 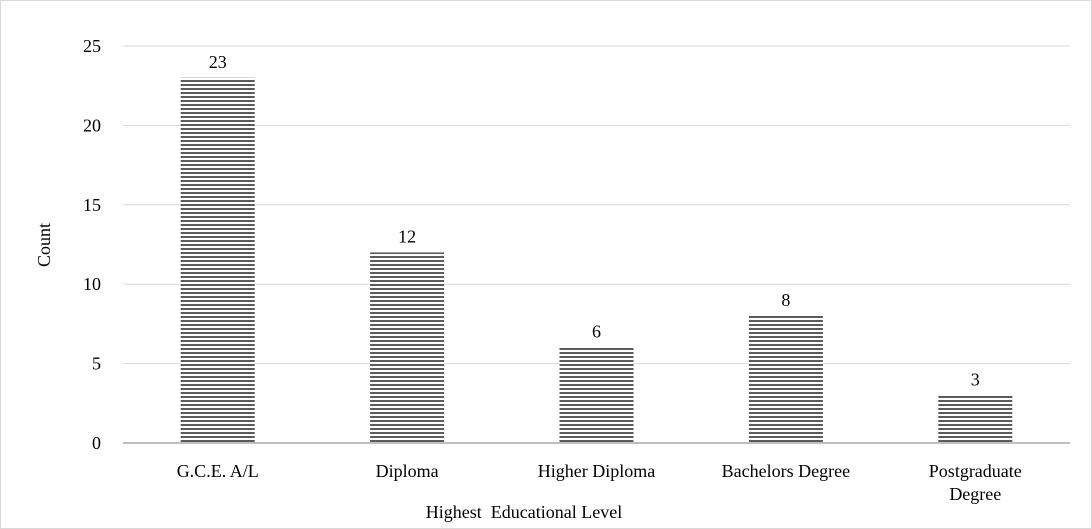 I want to click on data-label: 12, so click(x=407, y=236).